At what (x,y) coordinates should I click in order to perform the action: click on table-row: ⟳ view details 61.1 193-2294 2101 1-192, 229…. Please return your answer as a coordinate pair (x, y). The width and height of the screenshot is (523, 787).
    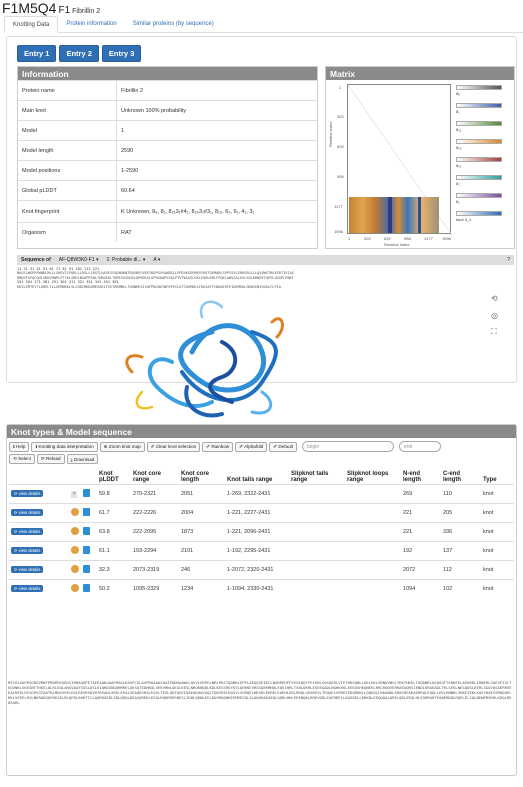
    Looking at the image, I should click on (261, 551).